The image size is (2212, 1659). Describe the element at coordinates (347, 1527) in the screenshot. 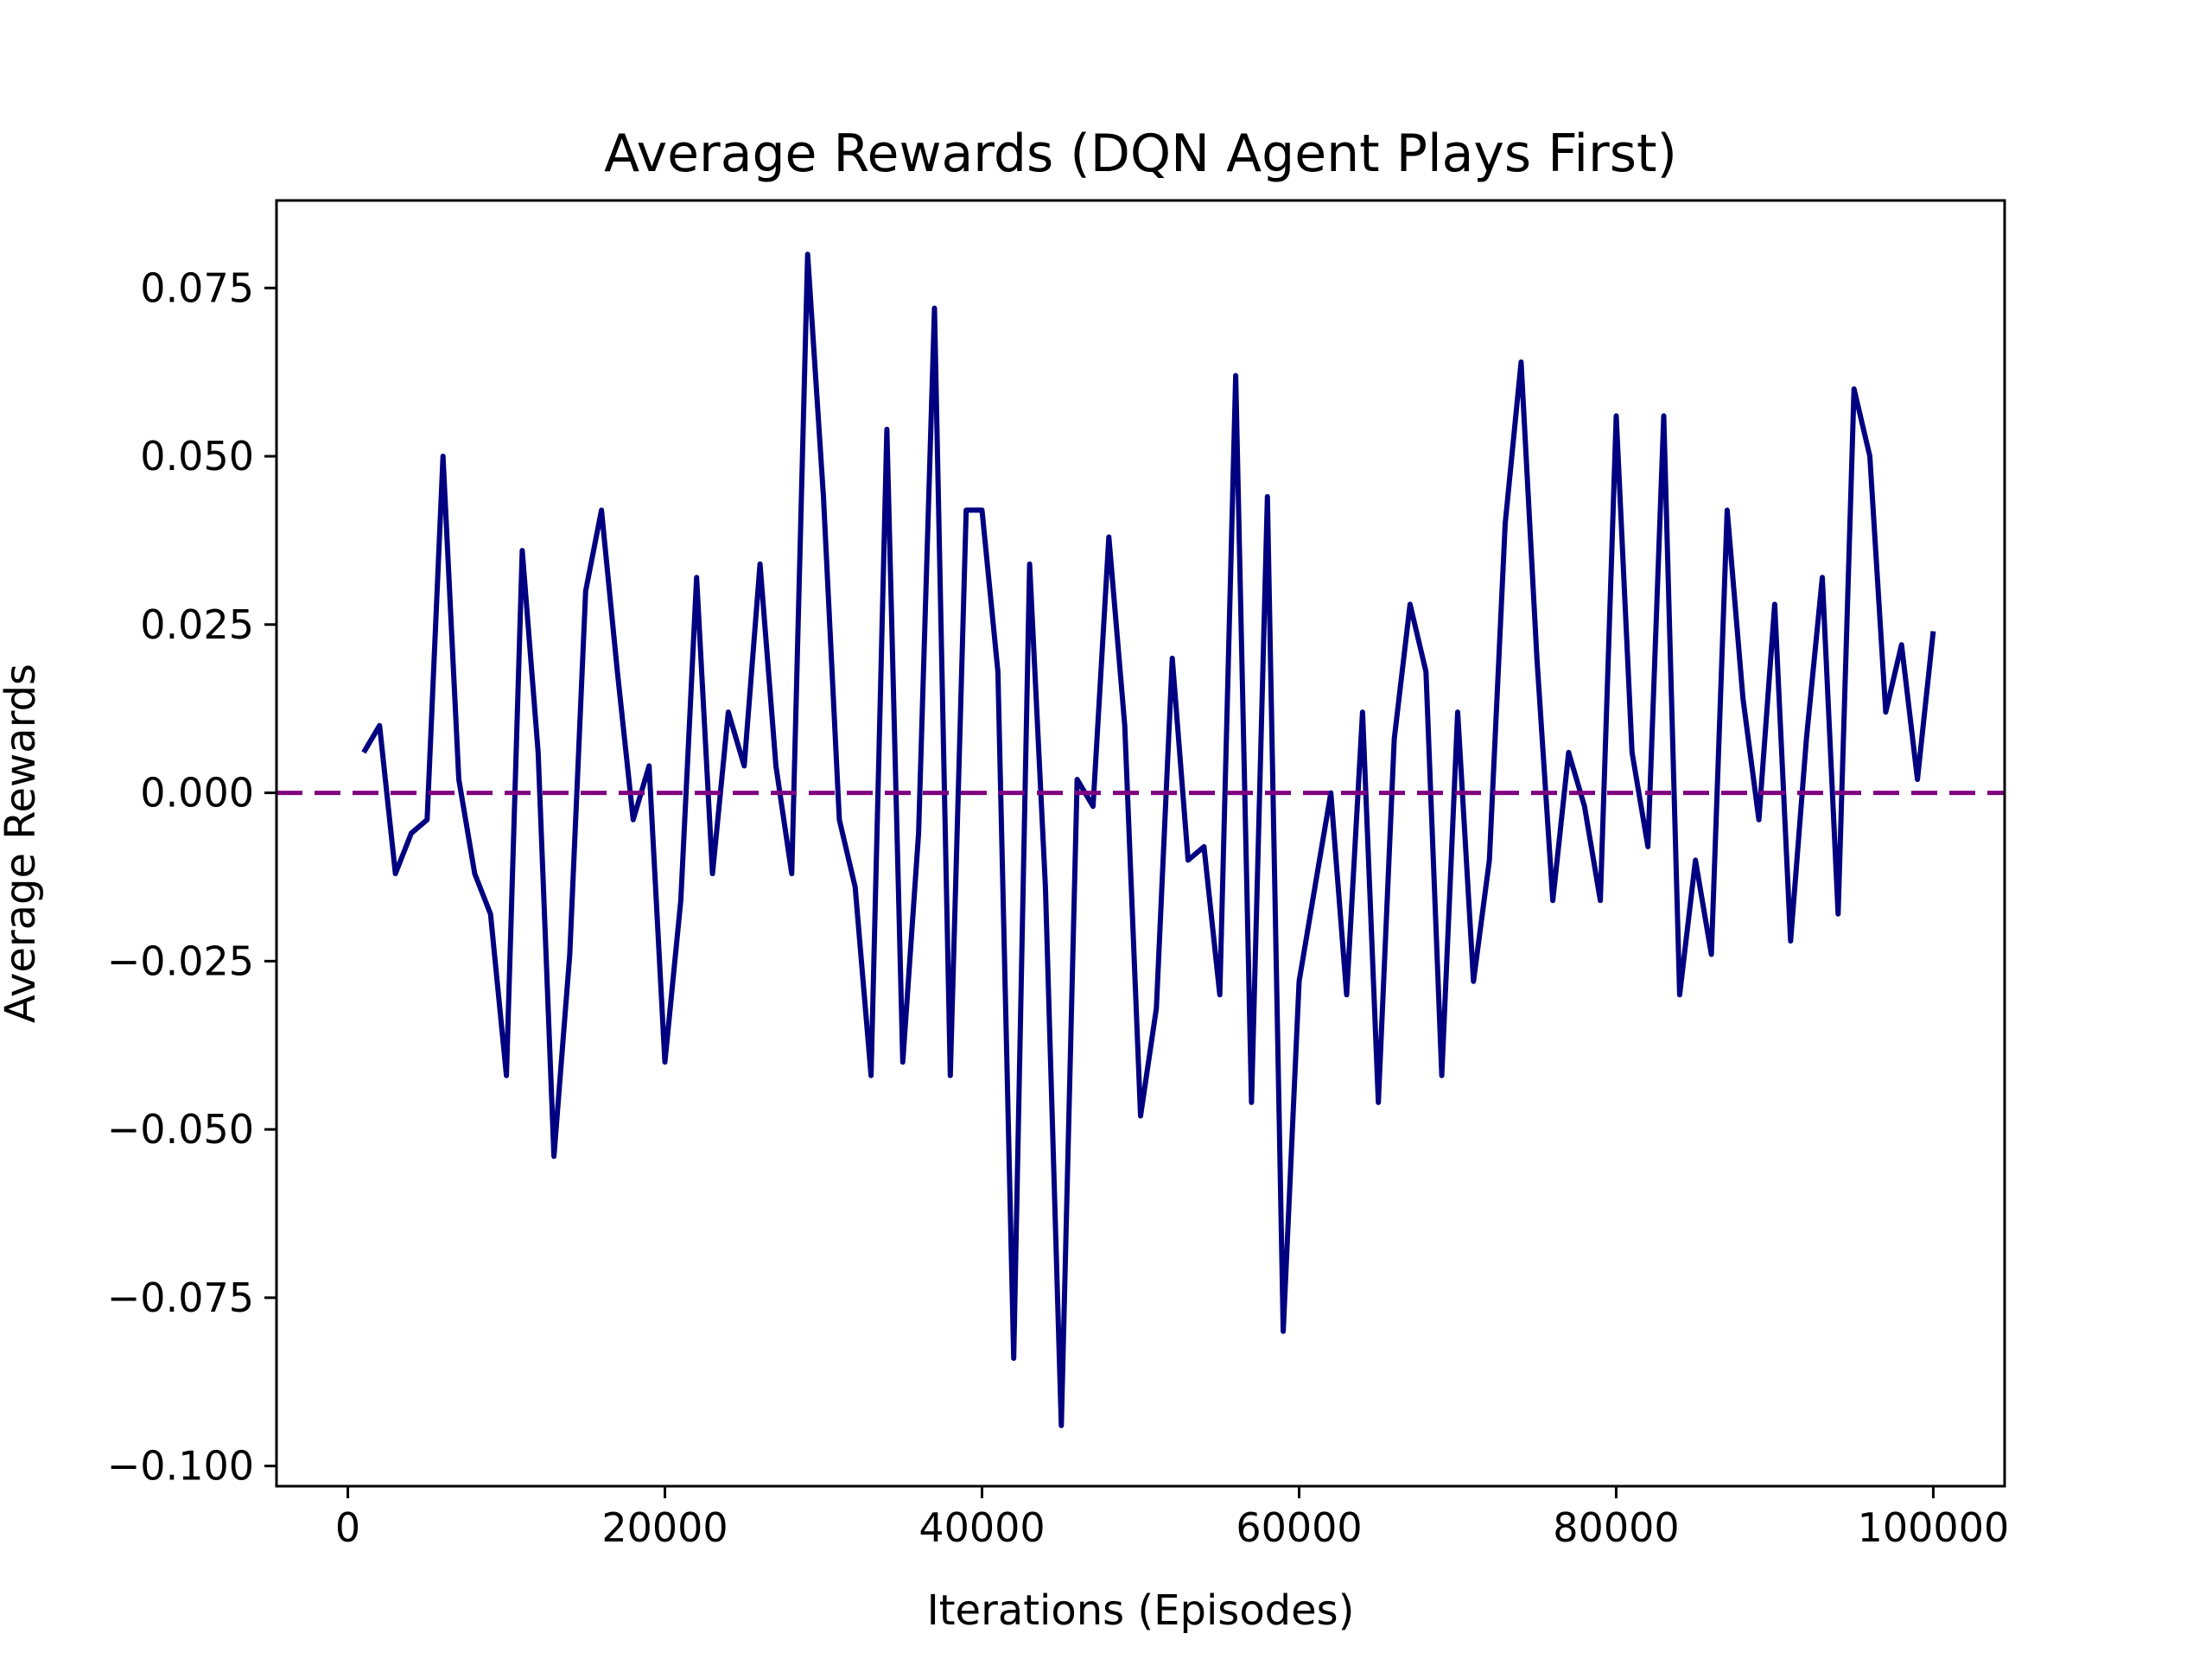

I see `x-tick-label: 0` at that location.